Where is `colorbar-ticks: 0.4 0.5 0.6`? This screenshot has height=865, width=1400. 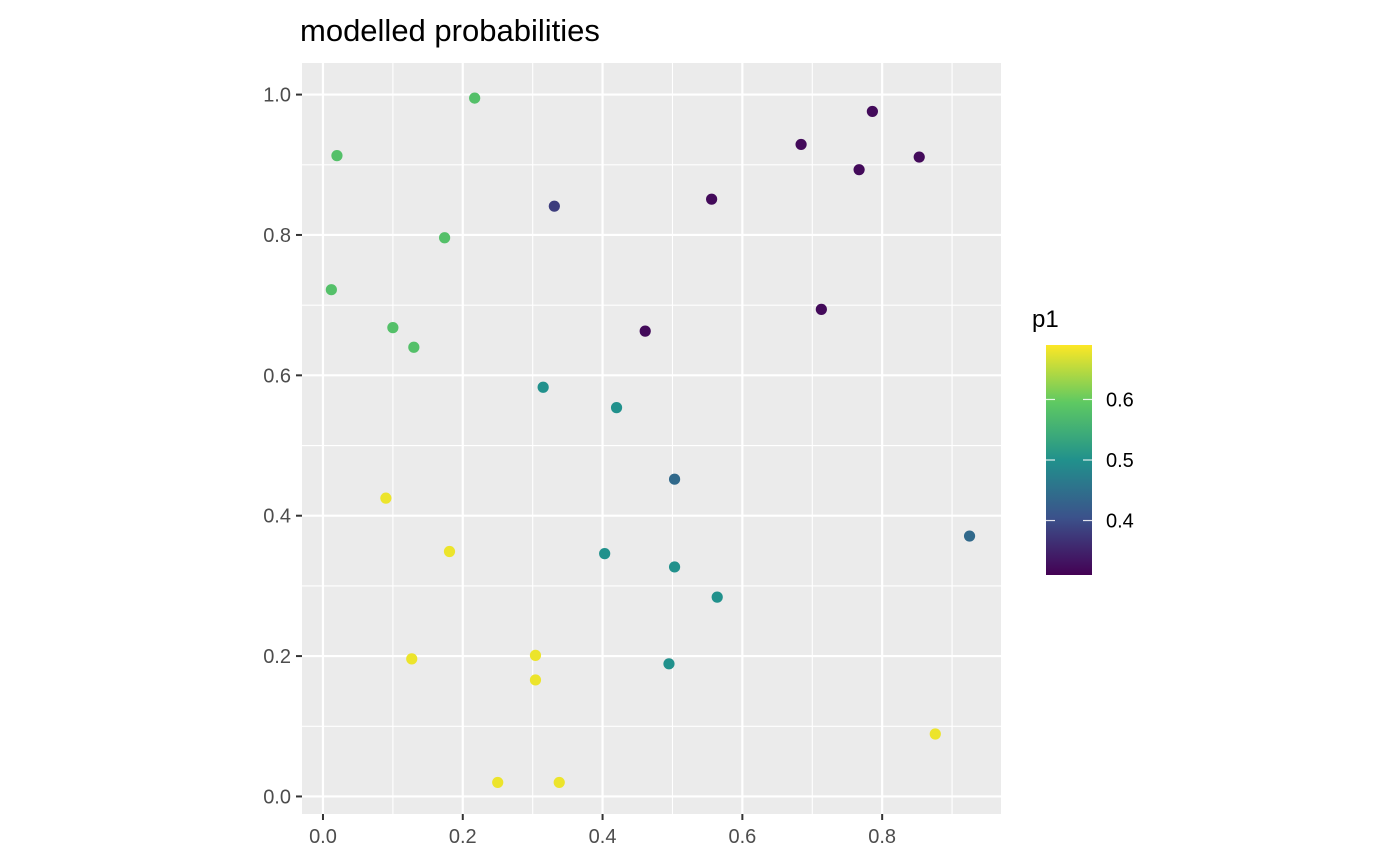 colorbar-ticks: 0.4 0.5 0.6 is located at coordinates (1090, 461).